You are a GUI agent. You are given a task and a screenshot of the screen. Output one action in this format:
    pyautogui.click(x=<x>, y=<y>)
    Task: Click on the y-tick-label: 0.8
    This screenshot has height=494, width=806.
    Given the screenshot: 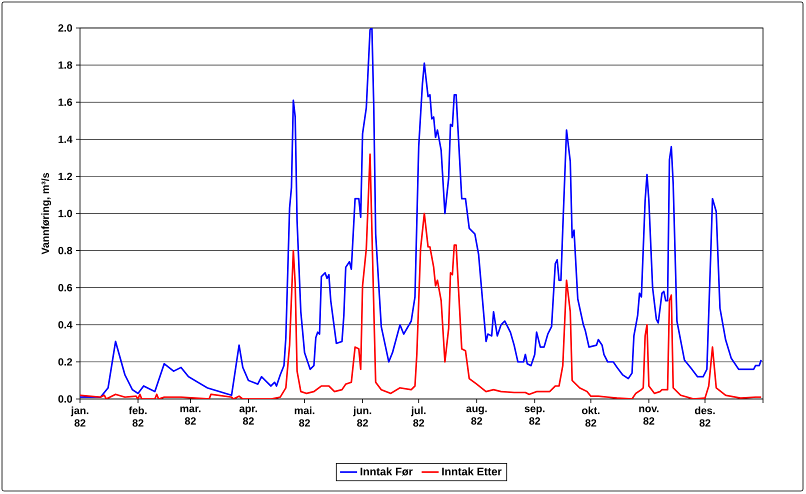 What is the action you would take?
    pyautogui.click(x=65, y=250)
    